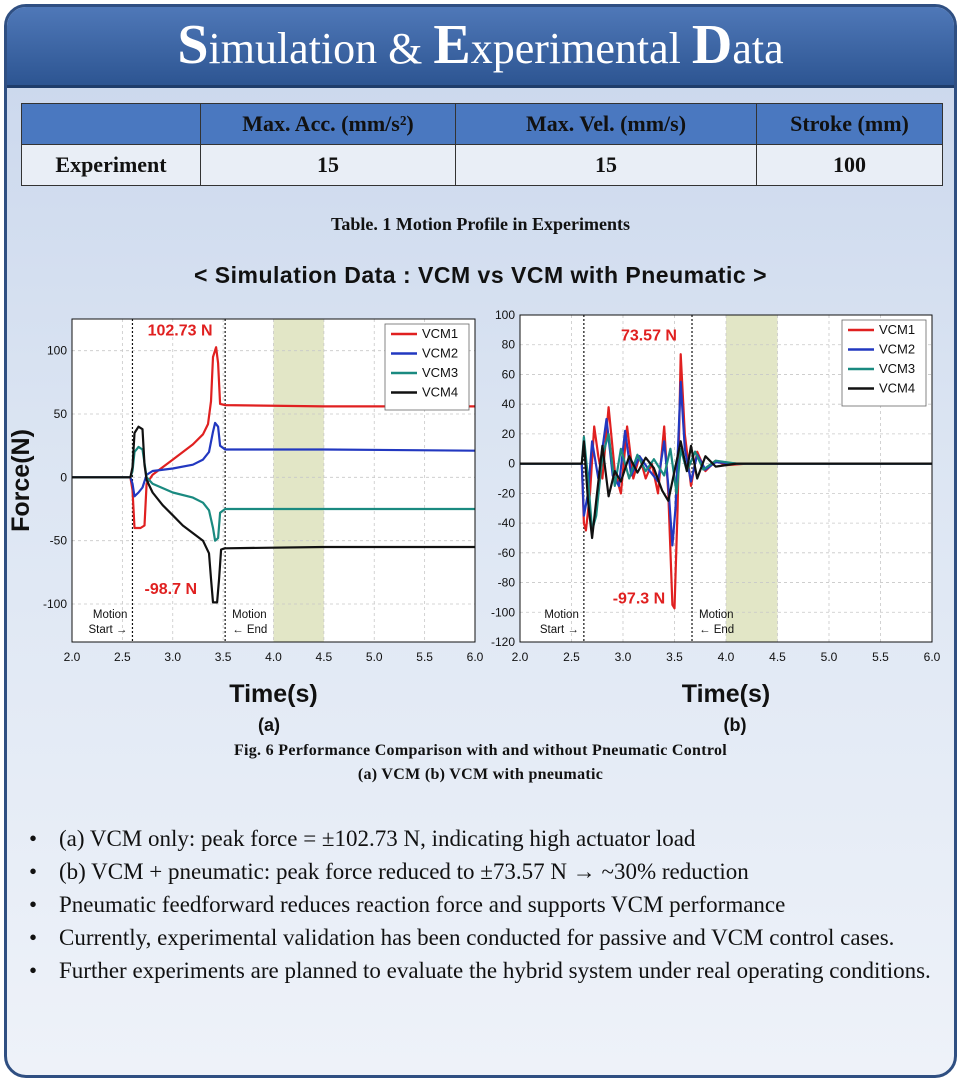  I want to click on chart-b-x-tick-label: 5.5, so click(880, 657).